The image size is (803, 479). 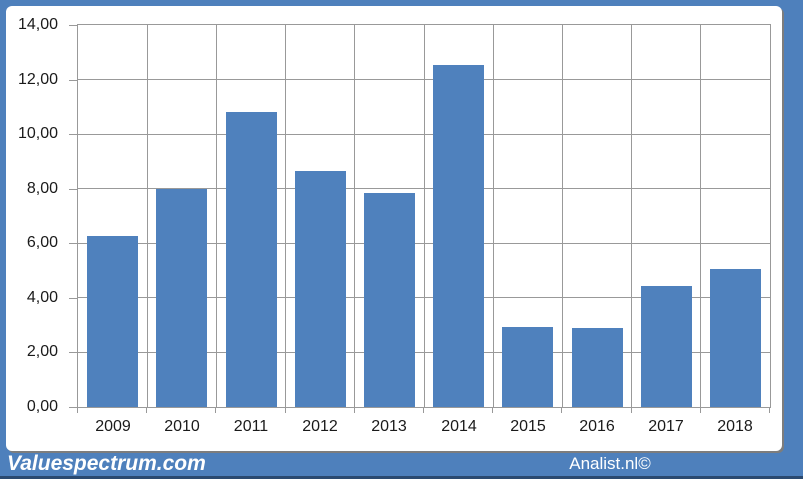 What do you see at coordinates (527, 367) in the screenshot?
I see `bar-2015` at bounding box center [527, 367].